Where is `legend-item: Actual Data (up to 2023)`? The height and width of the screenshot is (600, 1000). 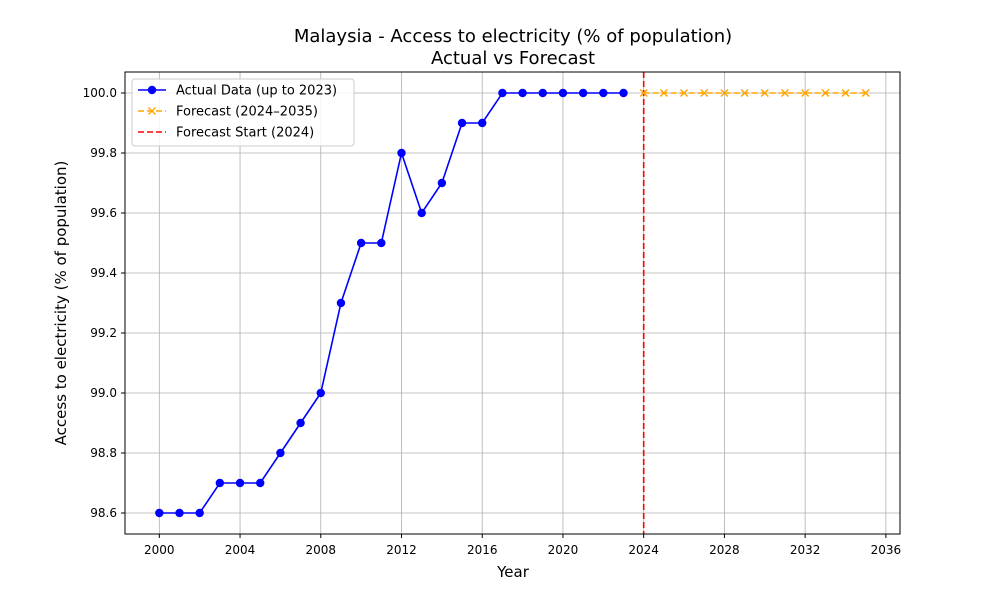
legend-item: Actual Data (up to 2023) is located at coordinates (237, 91).